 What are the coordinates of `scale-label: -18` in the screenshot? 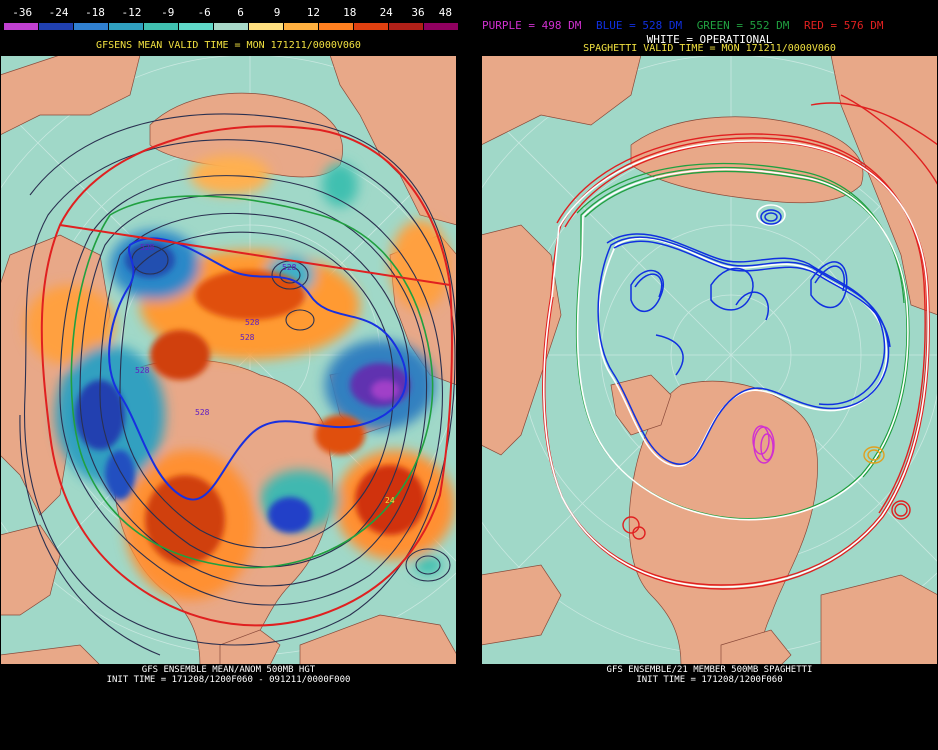 It's located at (95, 12).